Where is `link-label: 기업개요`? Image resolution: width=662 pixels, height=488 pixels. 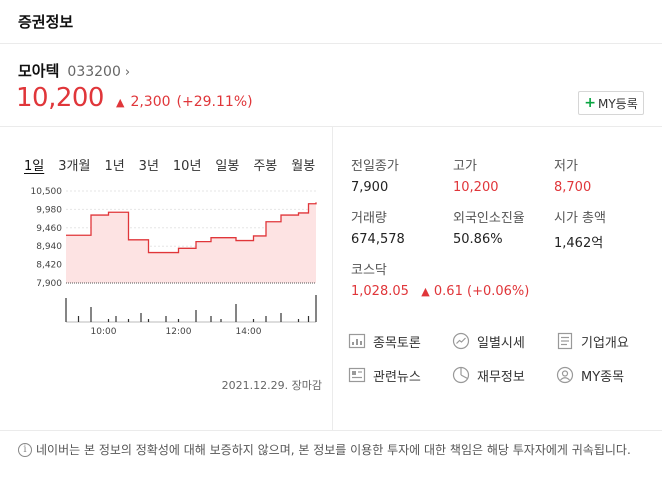
link-label: 기업개요 is located at coordinates (605, 343).